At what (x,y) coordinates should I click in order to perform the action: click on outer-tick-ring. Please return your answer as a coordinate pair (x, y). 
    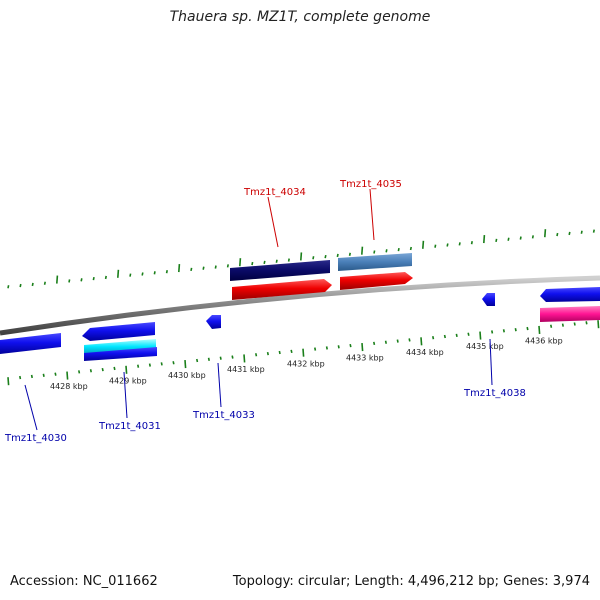
    Looking at the image, I should click on (301, 259).